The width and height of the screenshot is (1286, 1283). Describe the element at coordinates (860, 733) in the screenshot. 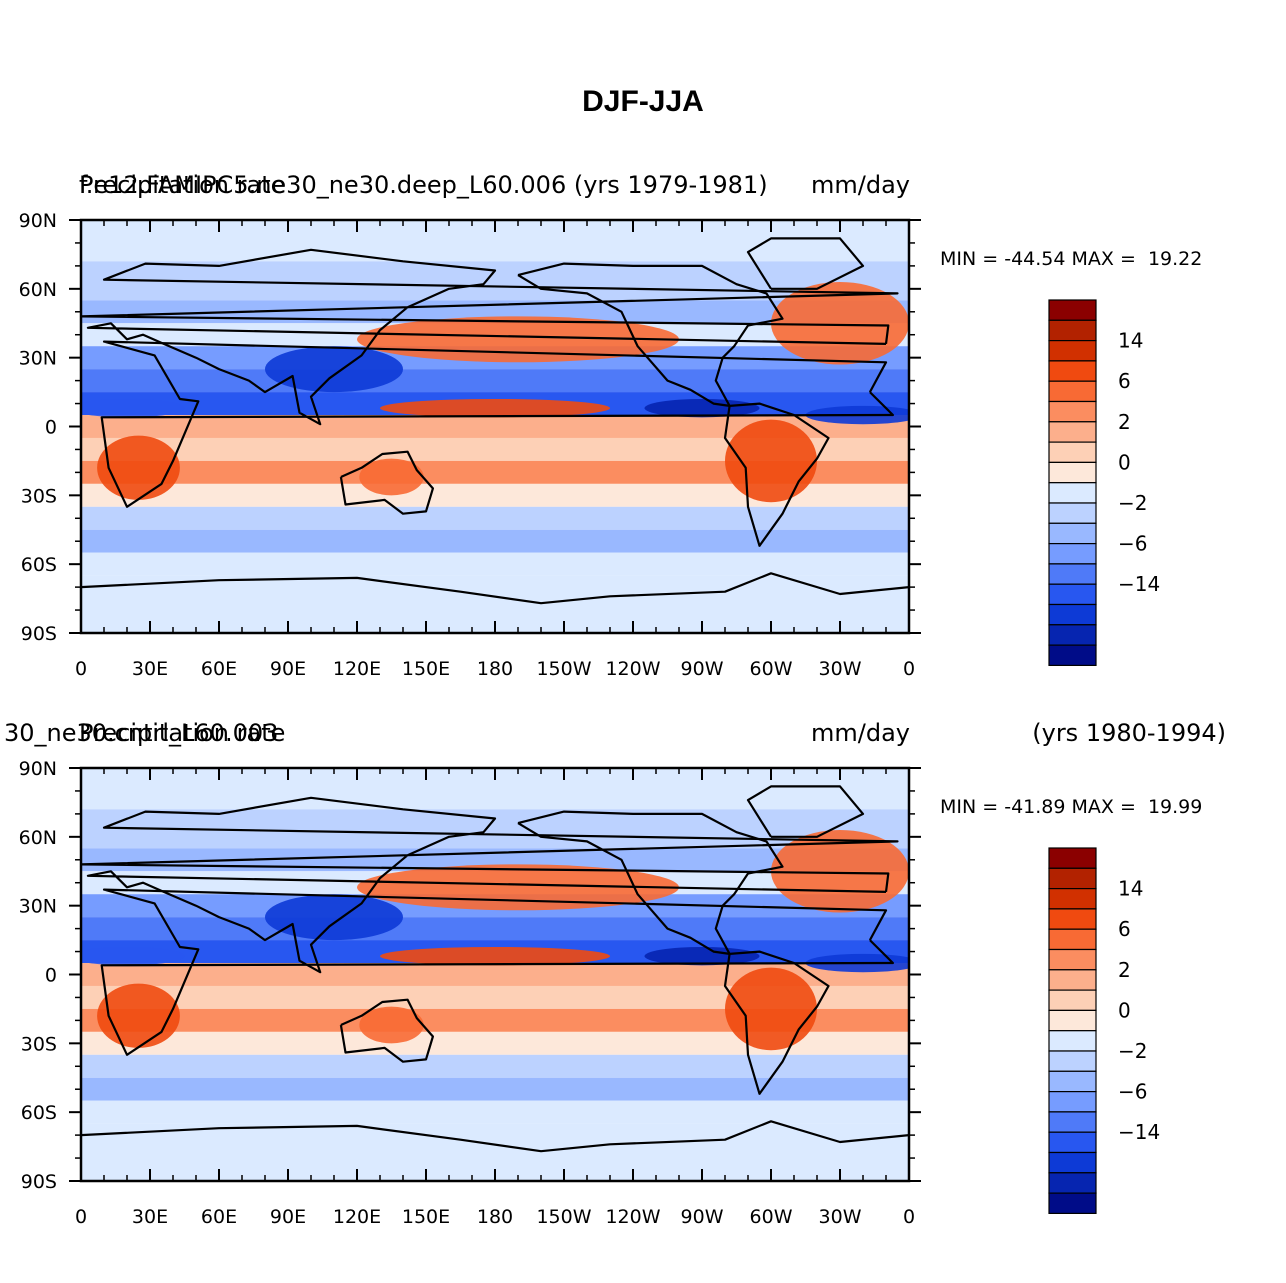

I see `panel-bottom-units: mm/day` at that location.